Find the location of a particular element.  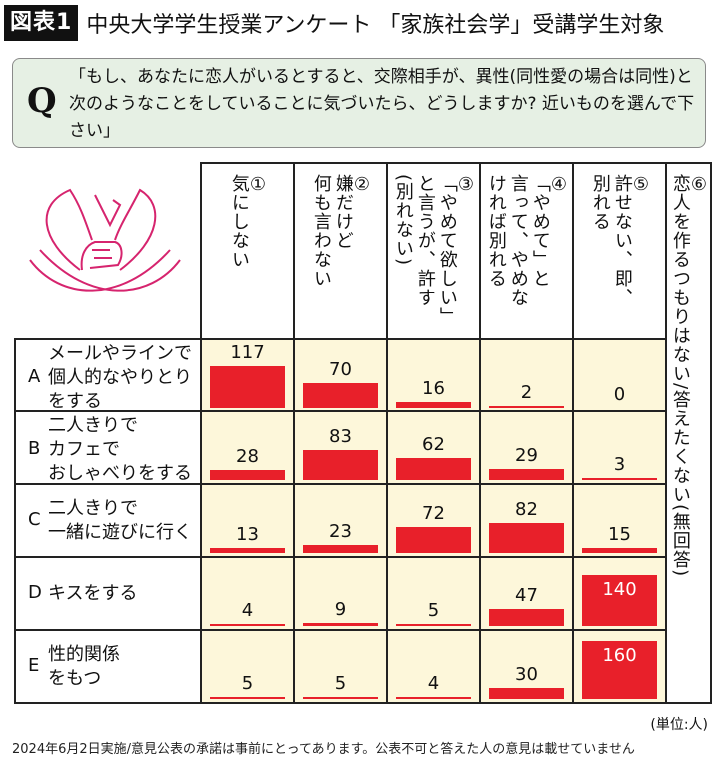

column-header-label: ④ 「やめて」と 言って、やめな ければ別れる is located at coordinates (526, 240).